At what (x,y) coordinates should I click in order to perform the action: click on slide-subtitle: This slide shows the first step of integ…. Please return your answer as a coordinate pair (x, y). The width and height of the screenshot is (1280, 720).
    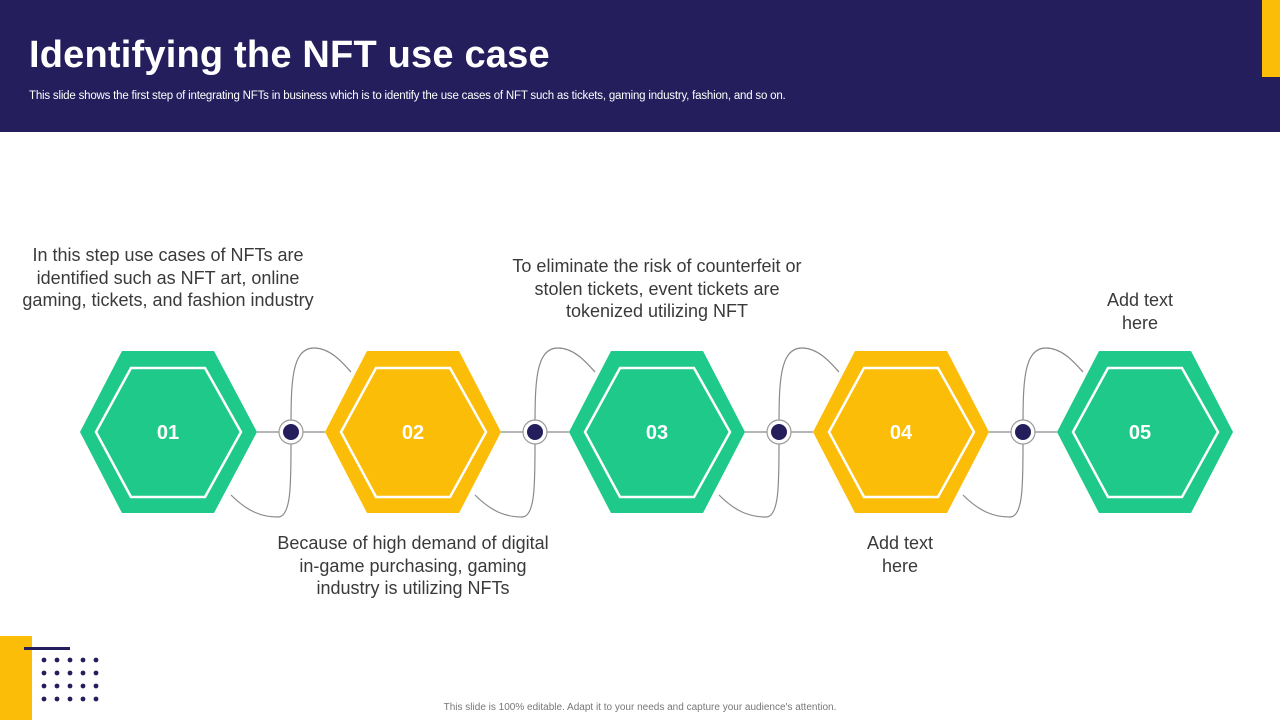
    Looking at the image, I should click on (407, 96).